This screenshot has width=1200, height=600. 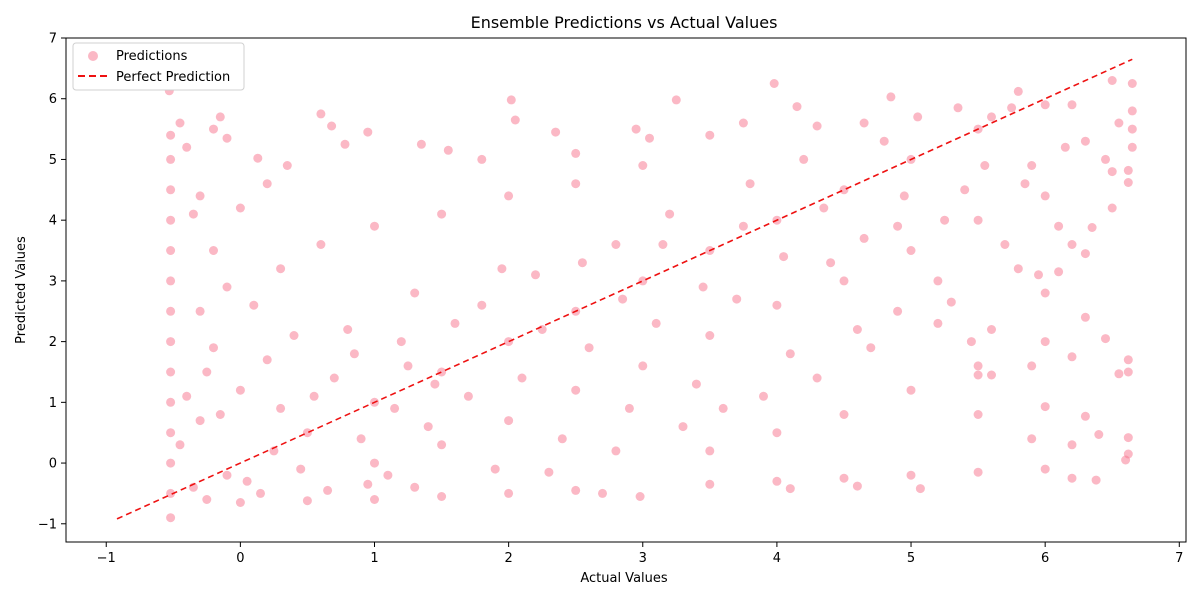 I want to click on y-axis-title: Predicted Values, so click(x=21, y=290).